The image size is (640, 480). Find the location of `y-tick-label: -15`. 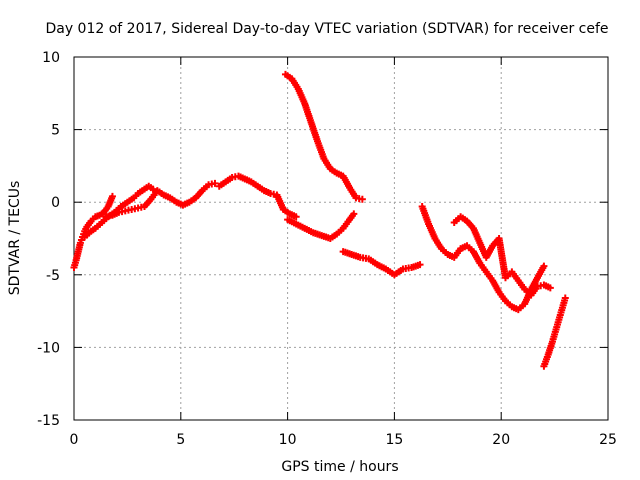

y-tick-label: -15 is located at coordinates (48, 421).